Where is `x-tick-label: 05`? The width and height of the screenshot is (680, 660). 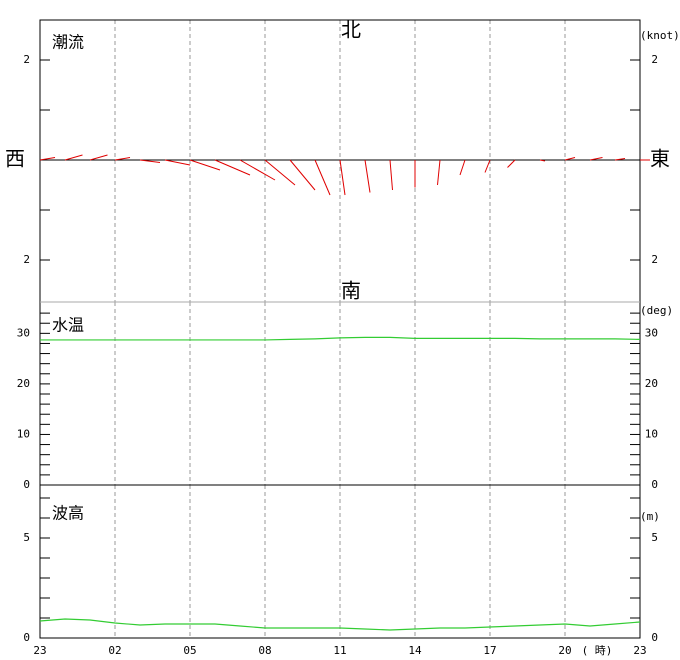 x-tick-label: 05 is located at coordinates (189, 650).